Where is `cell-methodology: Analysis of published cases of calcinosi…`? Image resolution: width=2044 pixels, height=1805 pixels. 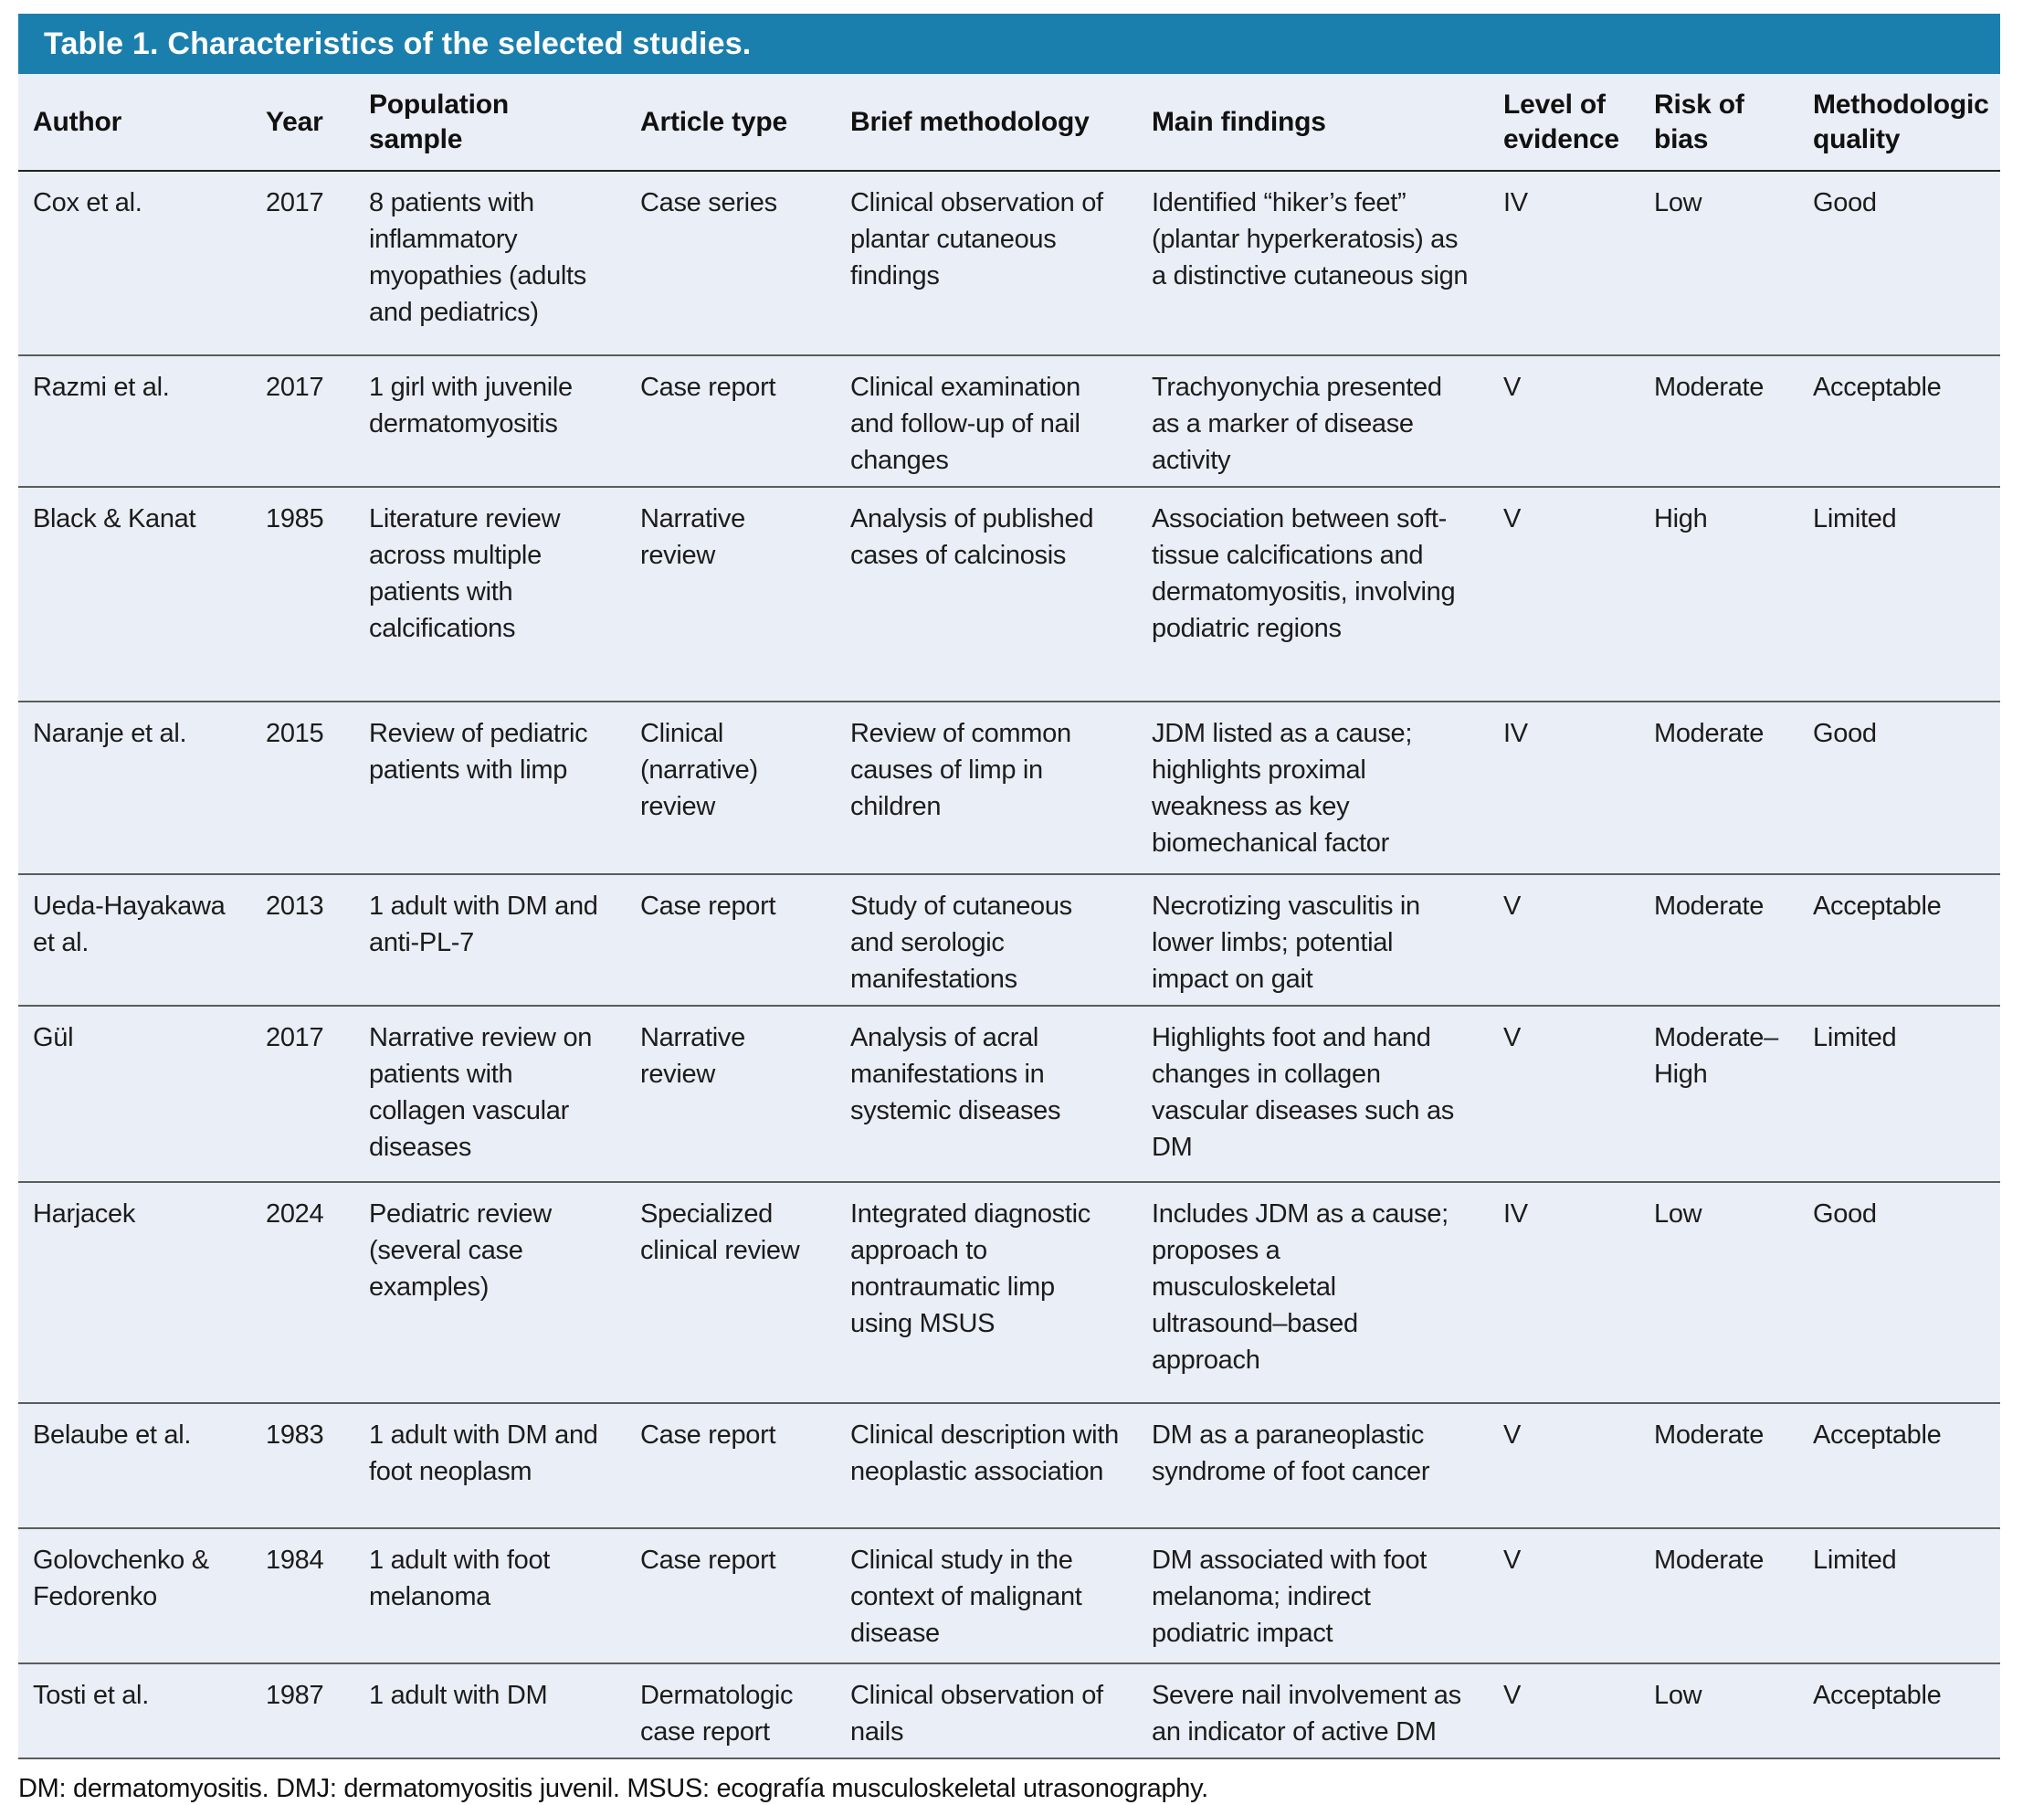
cell-methodology: Analysis of published cases of calcinosi… is located at coordinates (986, 594).